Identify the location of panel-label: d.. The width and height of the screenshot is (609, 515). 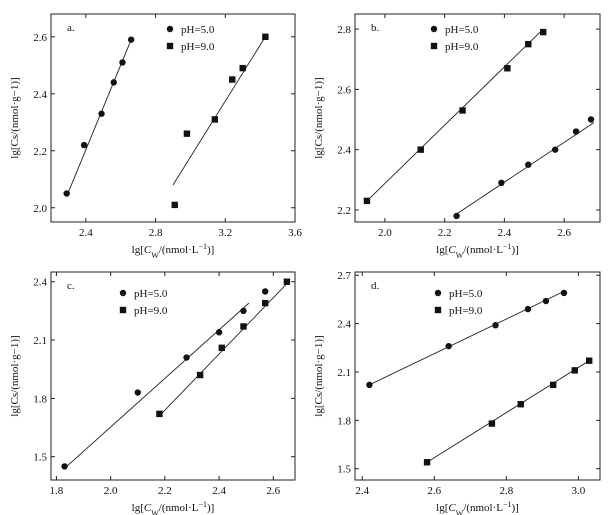
(375, 286).